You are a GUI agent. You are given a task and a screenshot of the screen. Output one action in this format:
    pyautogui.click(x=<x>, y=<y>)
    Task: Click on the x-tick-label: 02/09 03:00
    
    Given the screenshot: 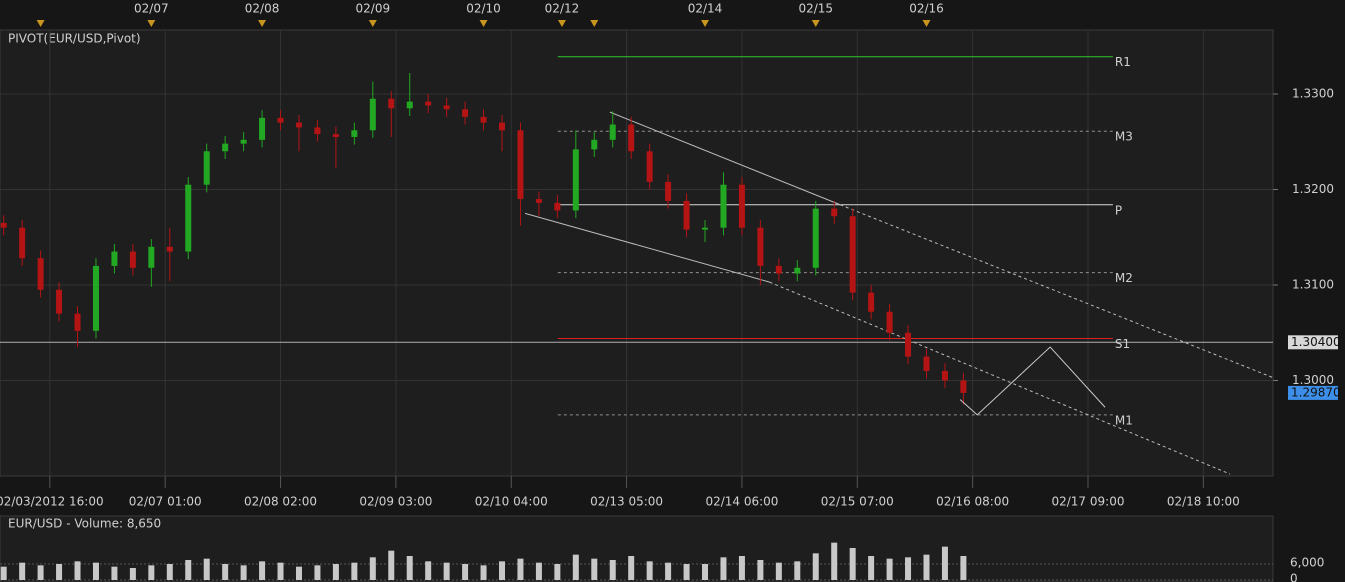 What is the action you would take?
    pyautogui.click(x=395, y=502)
    